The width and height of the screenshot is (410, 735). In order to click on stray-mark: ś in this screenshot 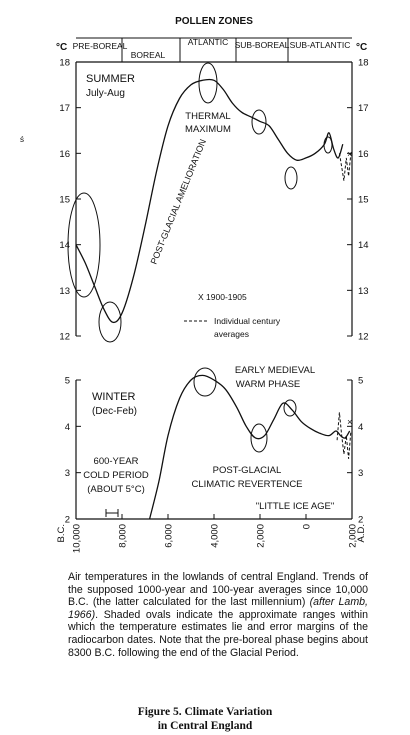, I will do `click(22, 139)`.